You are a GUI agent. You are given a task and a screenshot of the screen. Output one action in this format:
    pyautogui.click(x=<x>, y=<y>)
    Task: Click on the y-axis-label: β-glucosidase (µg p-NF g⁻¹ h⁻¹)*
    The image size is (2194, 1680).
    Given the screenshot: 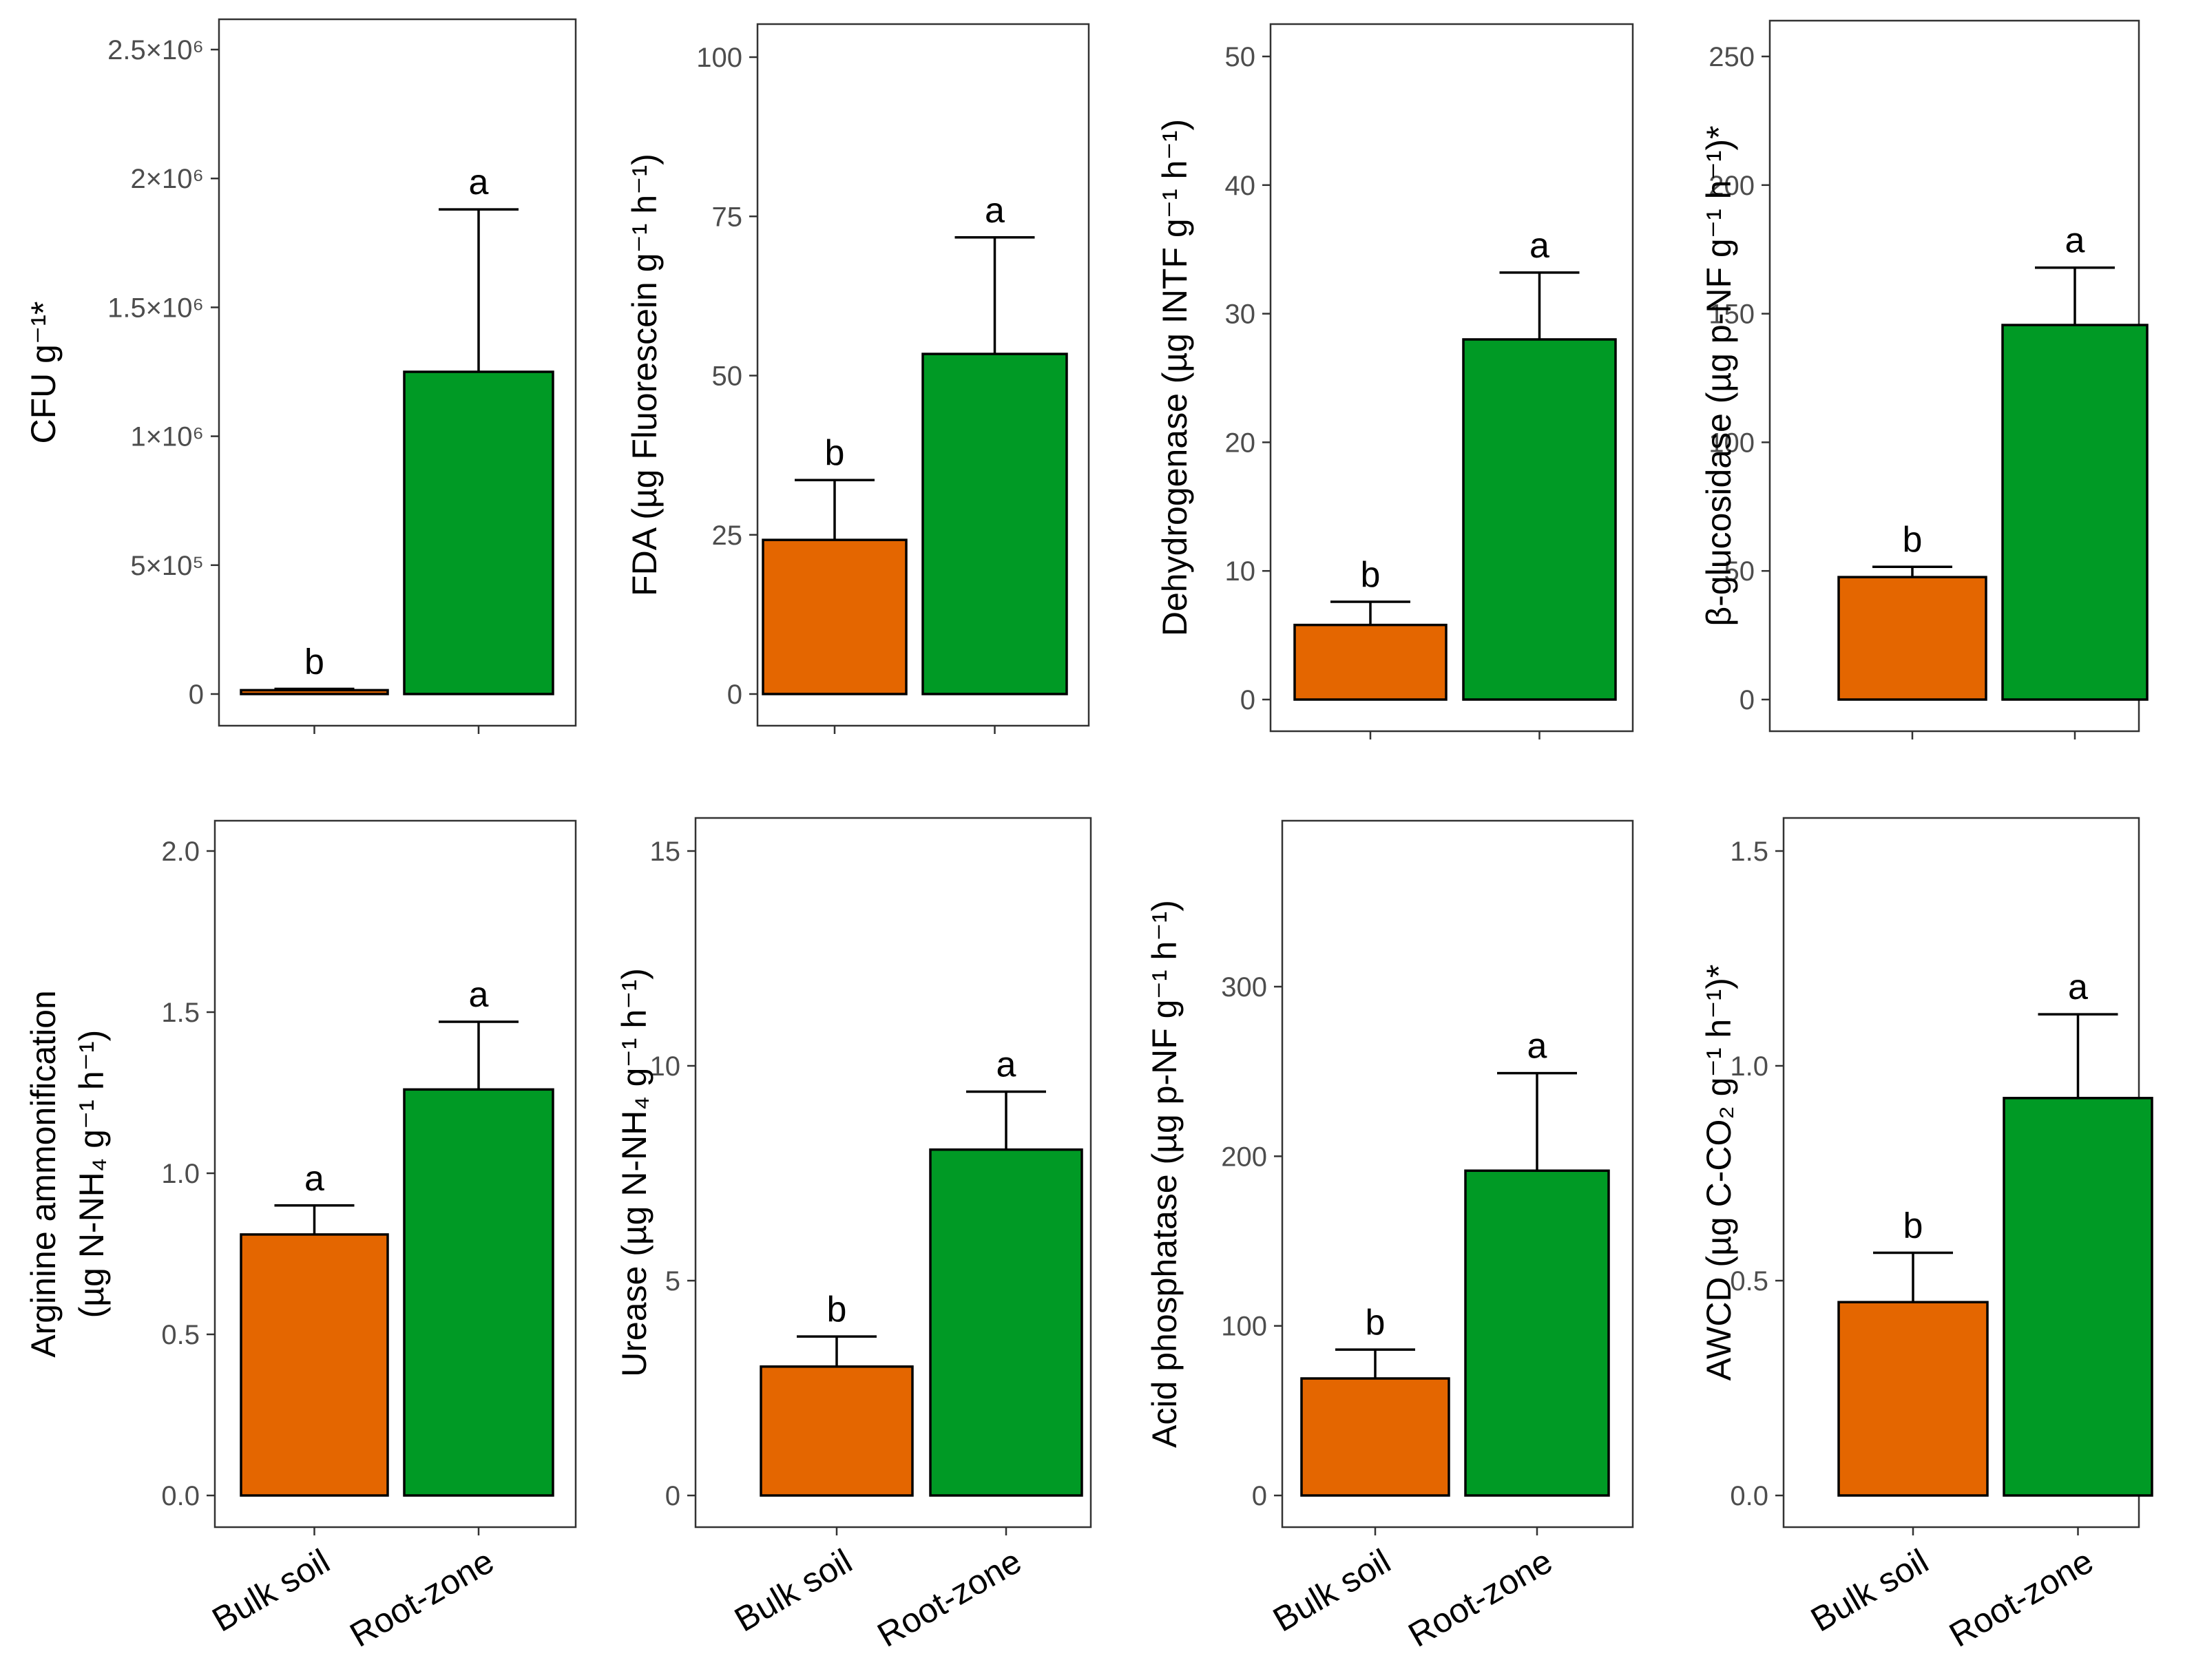 What is the action you would take?
    pyautogui.click(x=1719, y=375)
    